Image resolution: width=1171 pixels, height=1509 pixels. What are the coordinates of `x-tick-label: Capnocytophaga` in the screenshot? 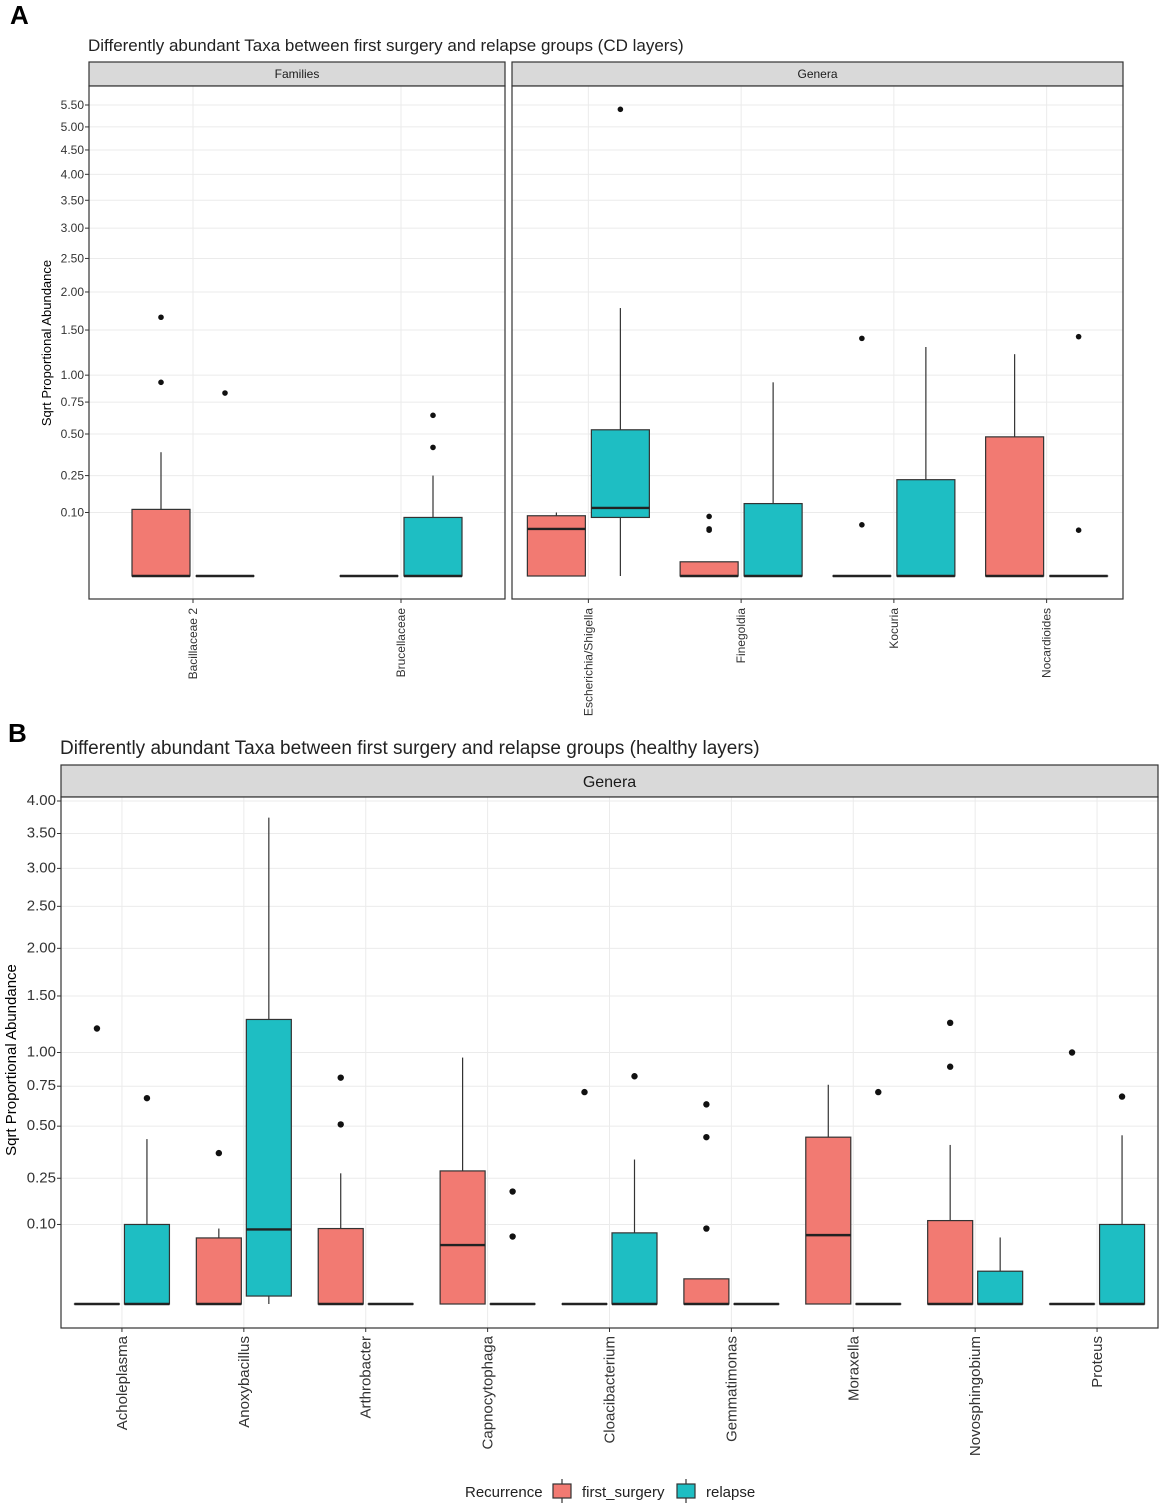 It's located at (488, 1392).